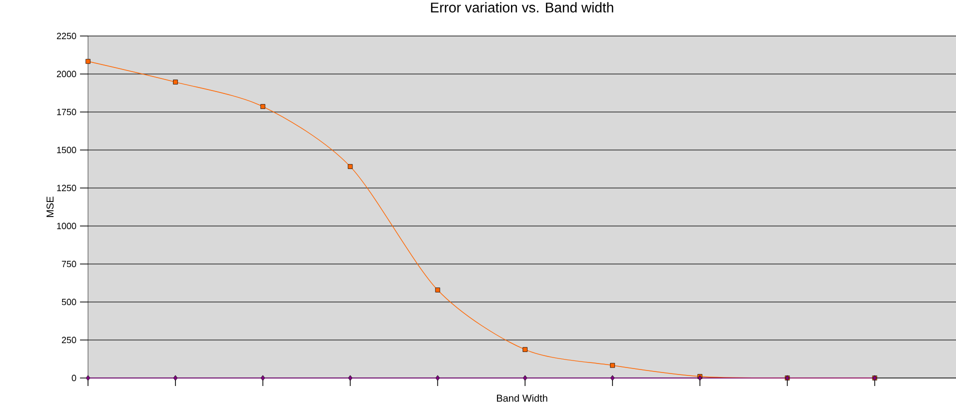  What do you see at coordinates (522, 7) in the screenshot?
I see `chart-title: Error variation vs. Band width` at bounding box center [522, 7].